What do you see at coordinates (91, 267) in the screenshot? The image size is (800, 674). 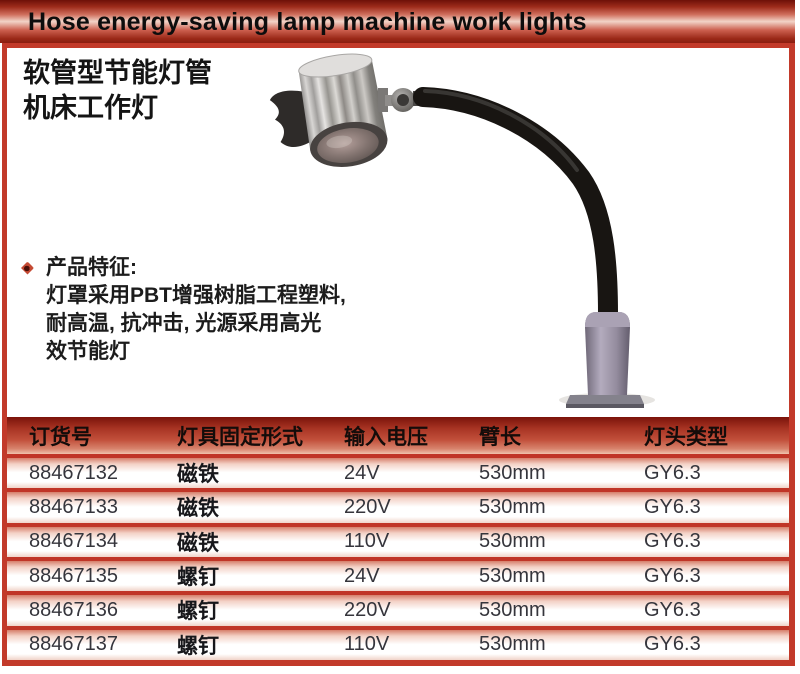 I see `features-heading: 产品特征:` at bounding box center [91, 267].